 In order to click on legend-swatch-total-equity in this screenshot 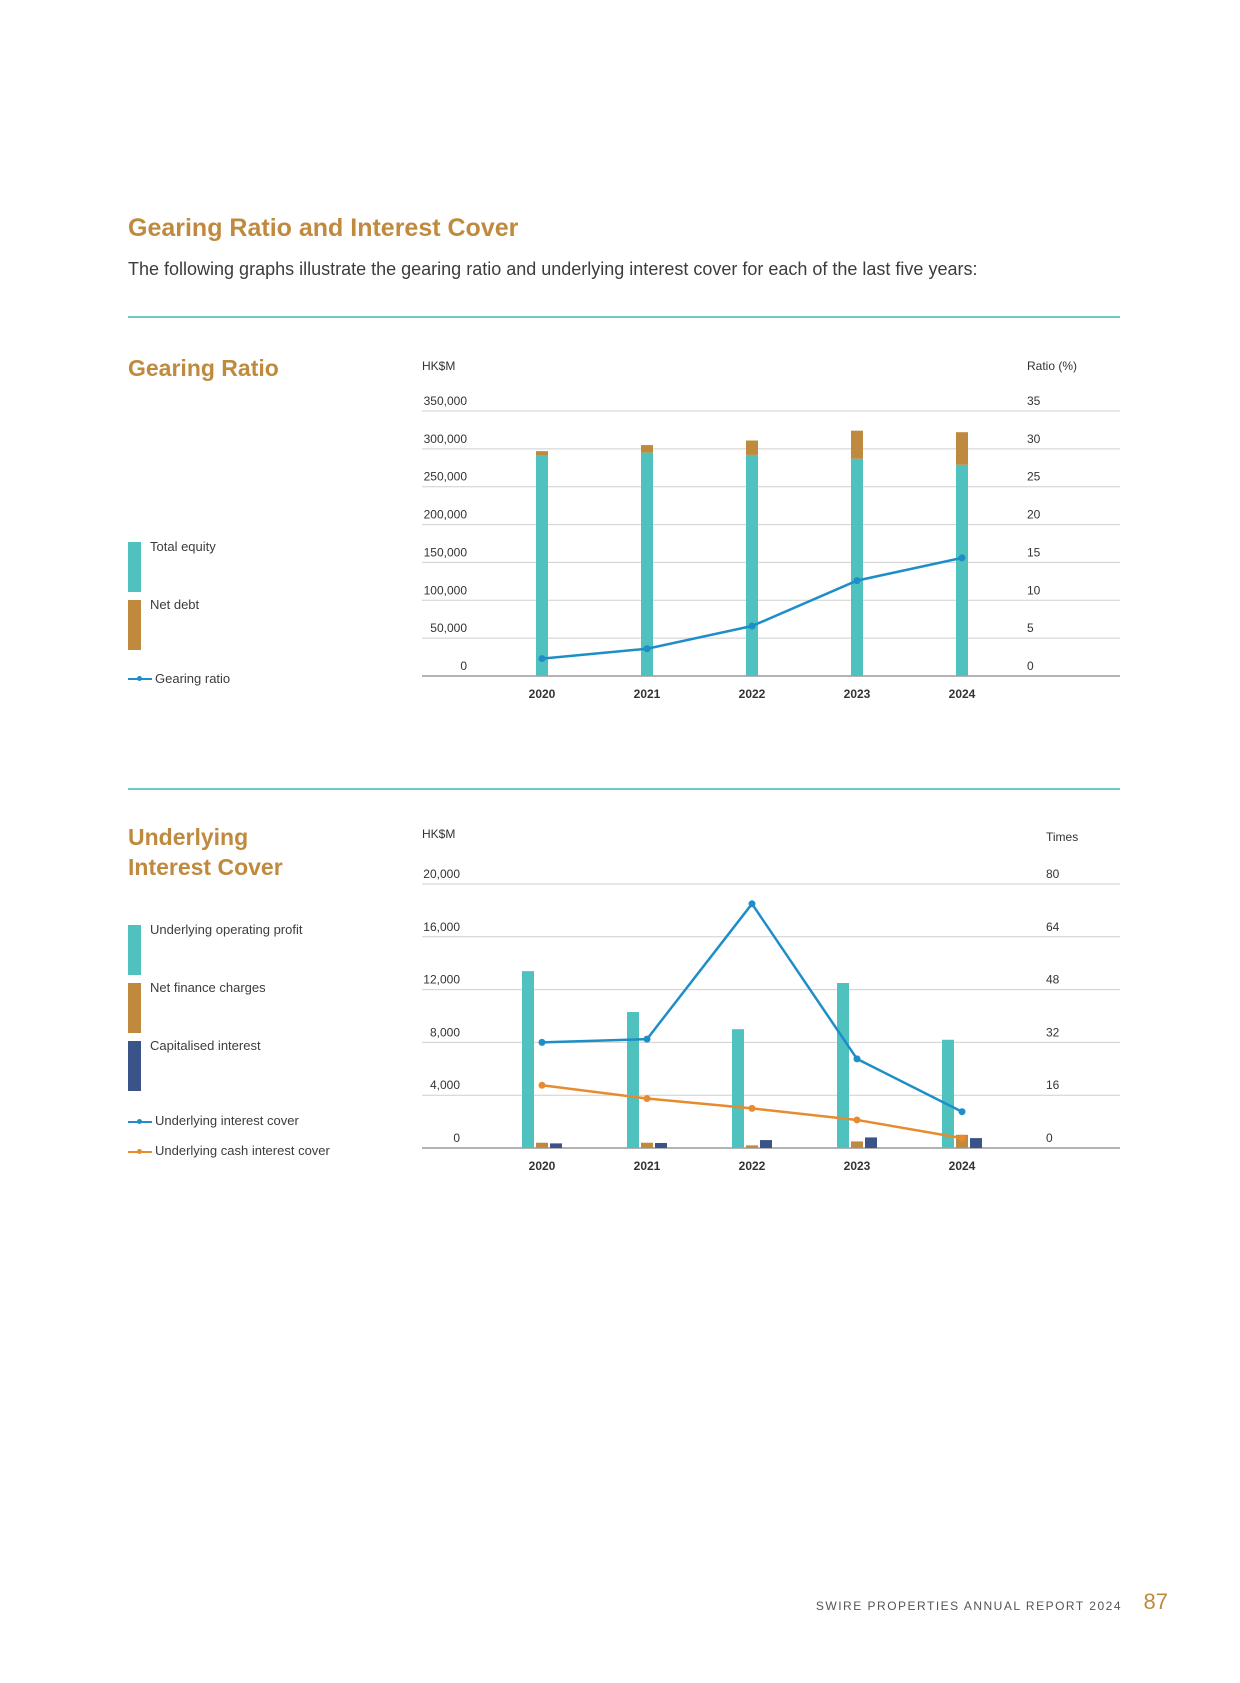, I will do `click(134, 567)`.